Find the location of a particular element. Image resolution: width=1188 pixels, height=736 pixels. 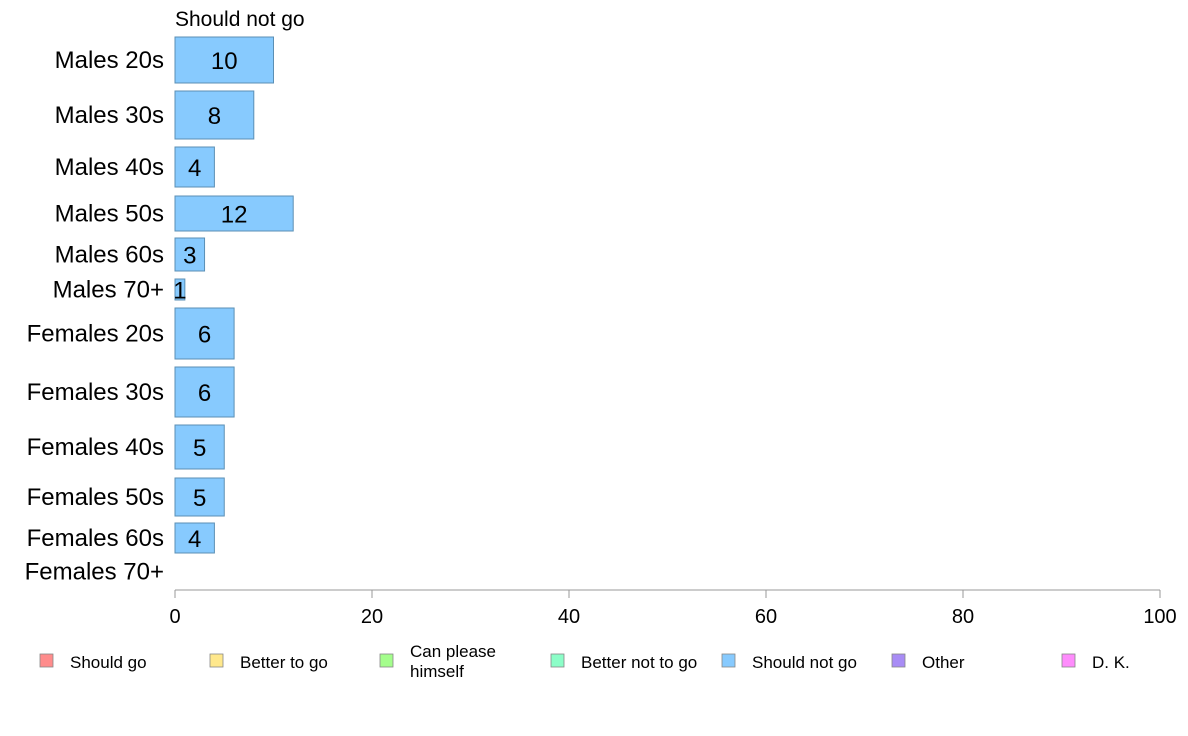

category-label: Females 20s is located at coordinates (95, 334).